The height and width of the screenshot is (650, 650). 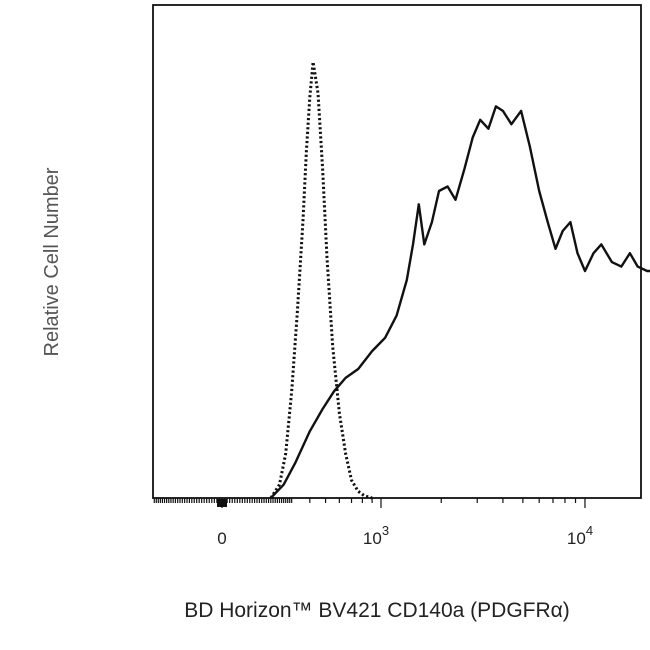 I want to click on x-tick-label-exponent: 3, so click(x=385, y=530).